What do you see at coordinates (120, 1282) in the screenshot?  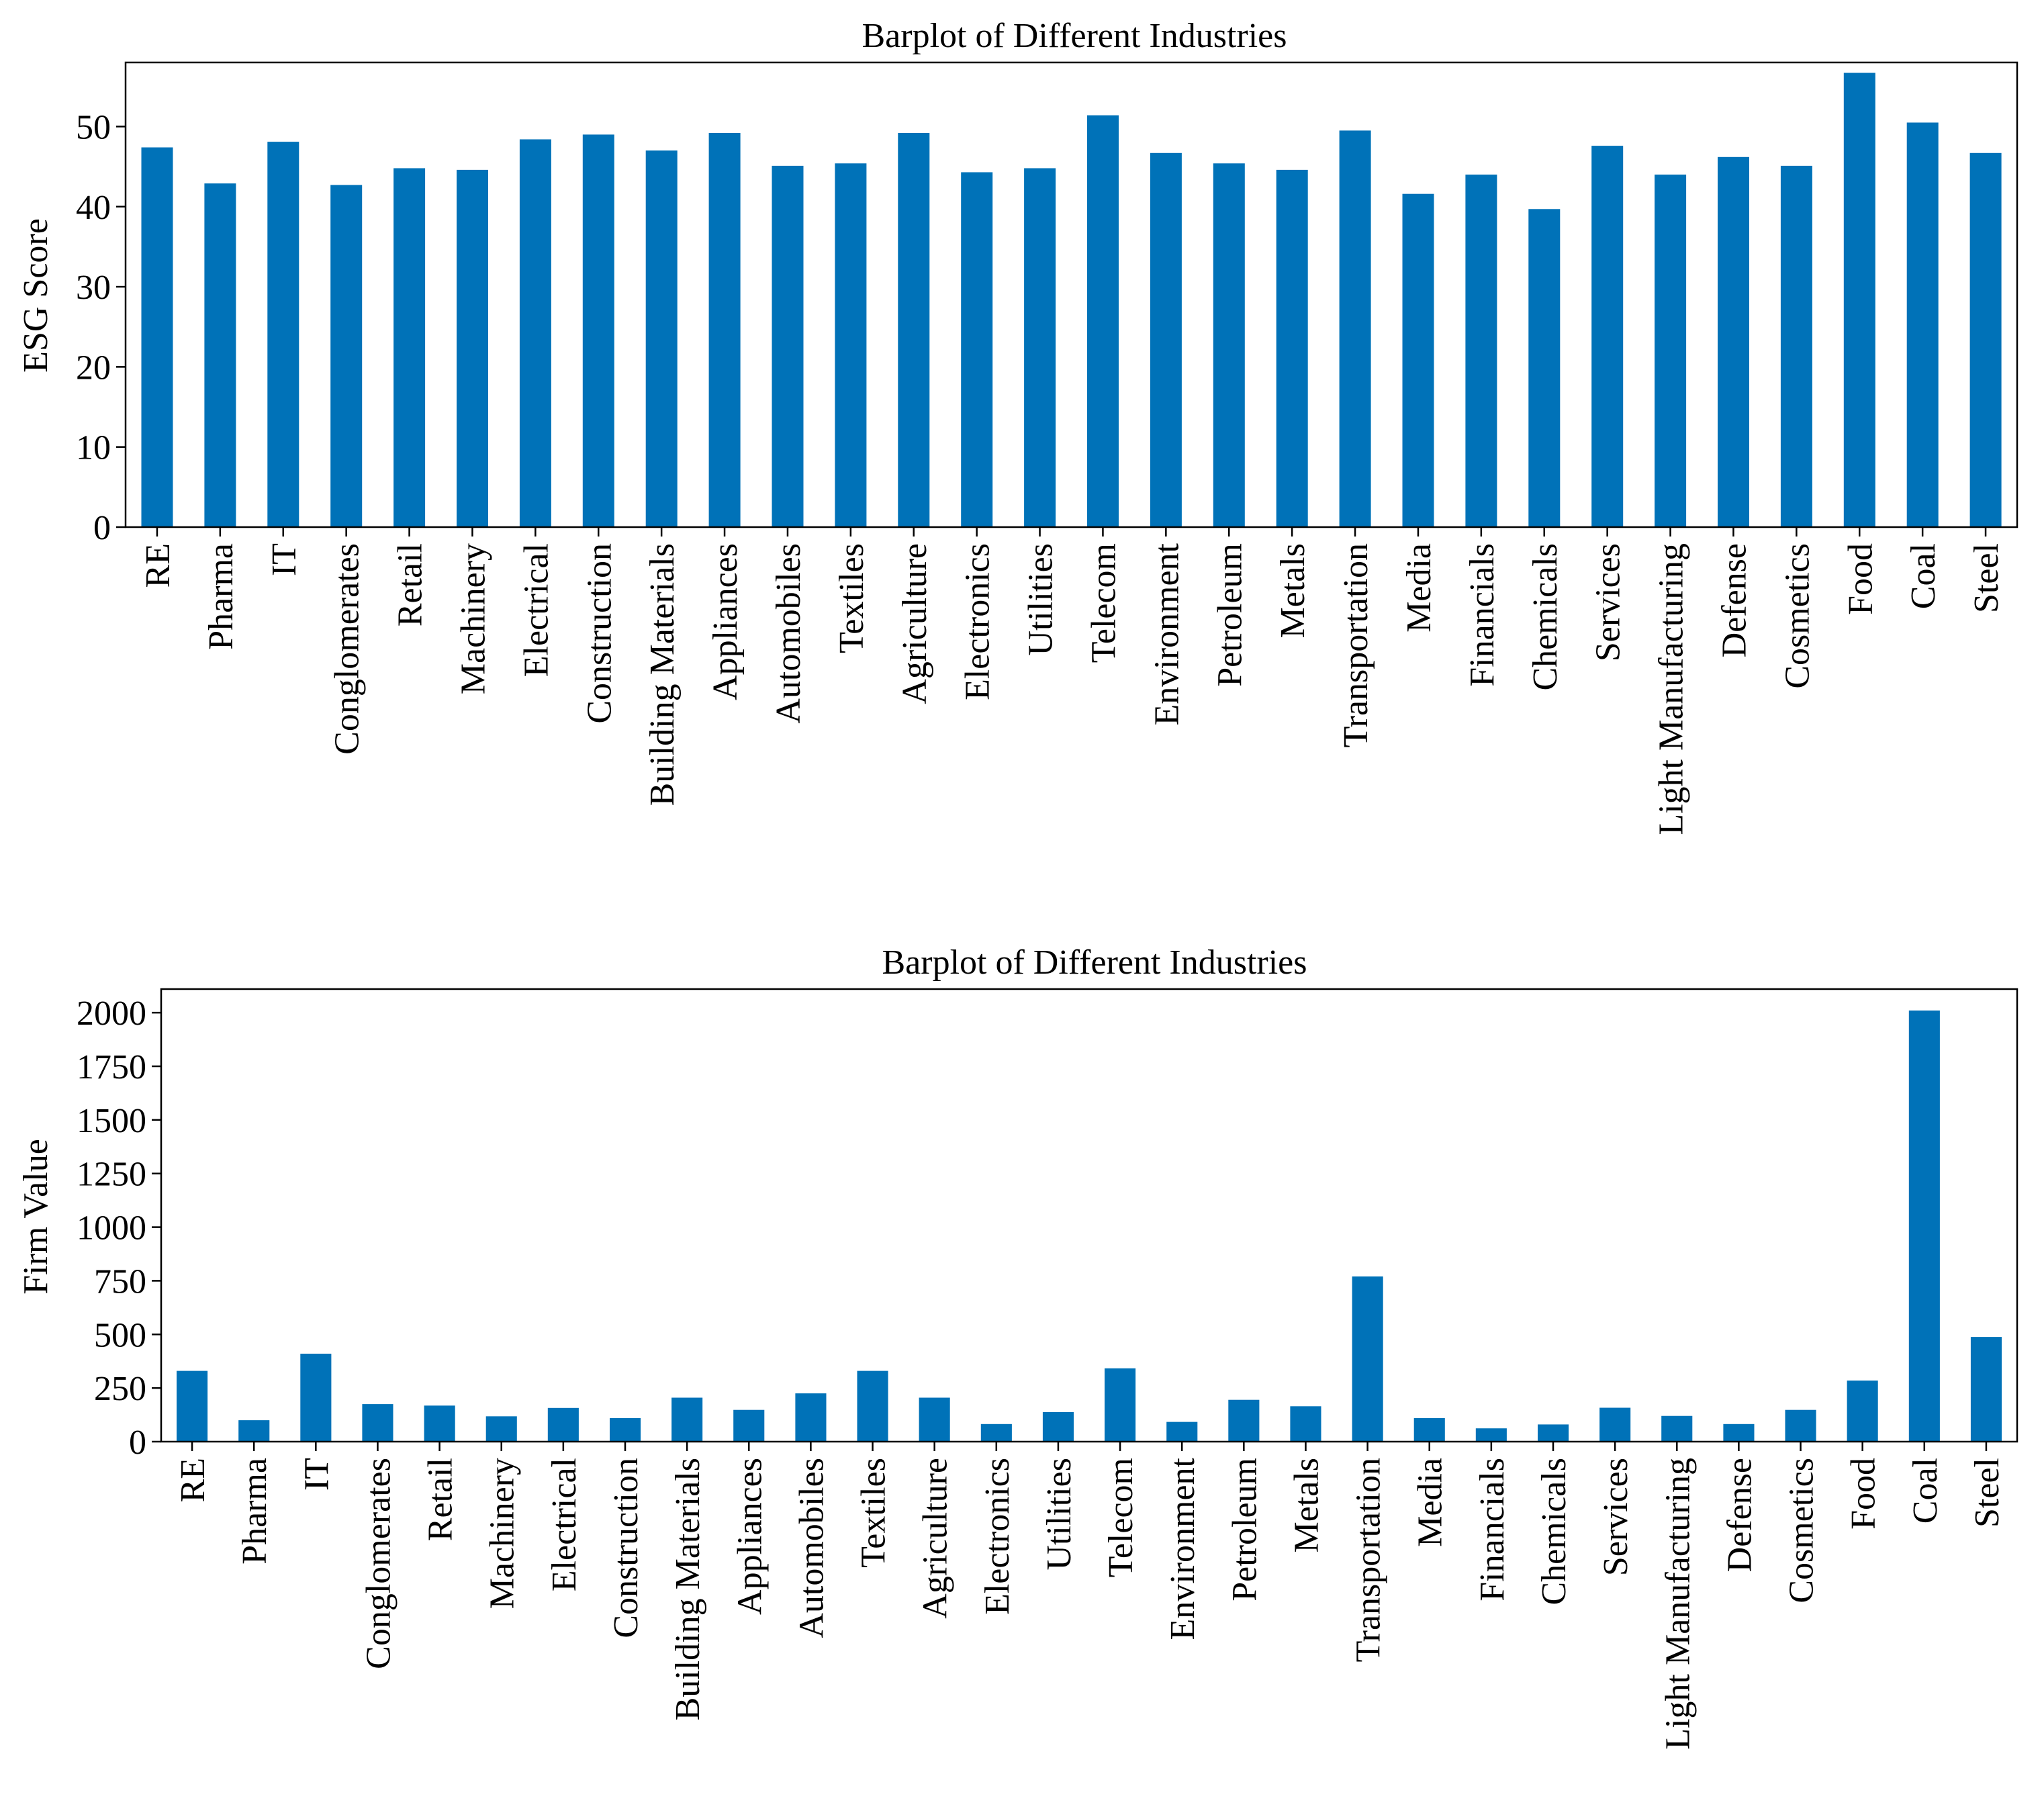 I see `firm-value-y-tick-label: 750` at bounding box center [120, 1282].